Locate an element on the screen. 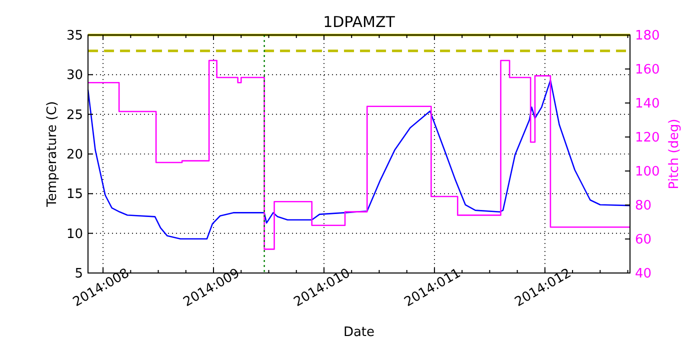  y-tick-label: 15 is located at coordinates (74, 194).